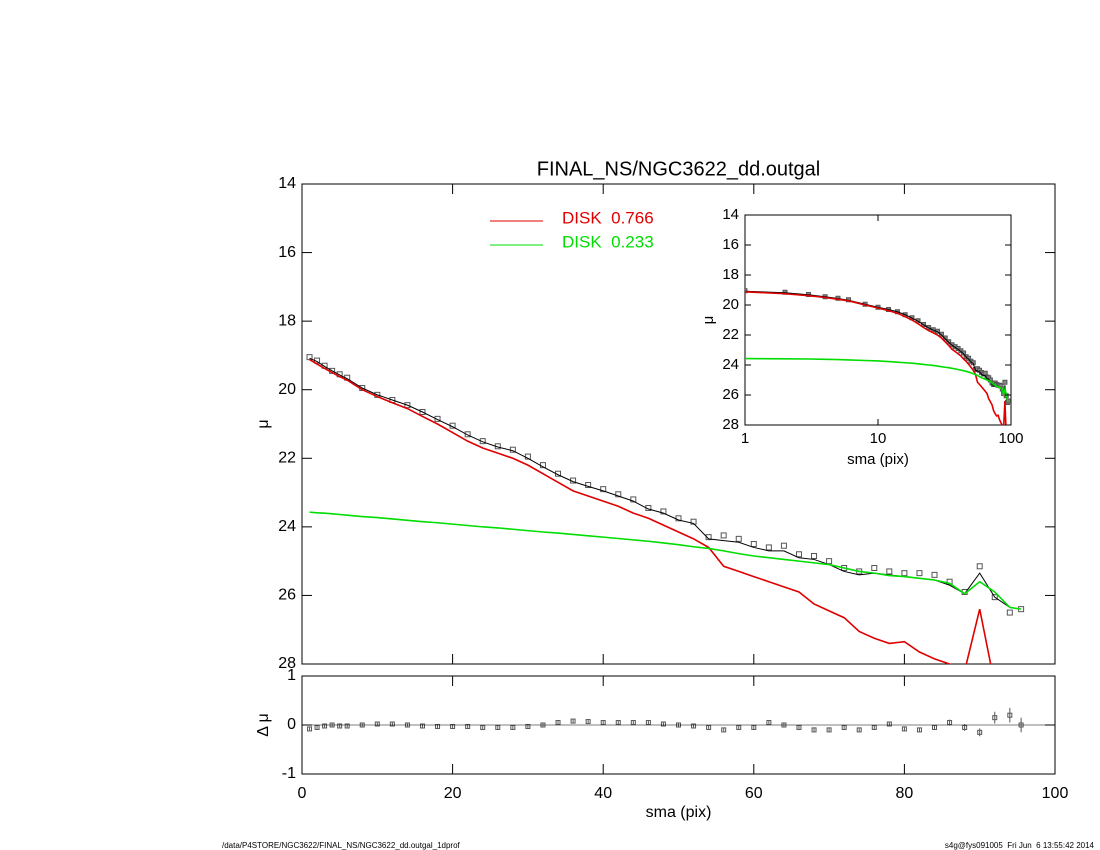 Image resolution: width=1100 pixels, height=850 pixels. Describe the element at coordinates (905, 793) in the screenshot. I see `x-tick-label: 80` at that location.